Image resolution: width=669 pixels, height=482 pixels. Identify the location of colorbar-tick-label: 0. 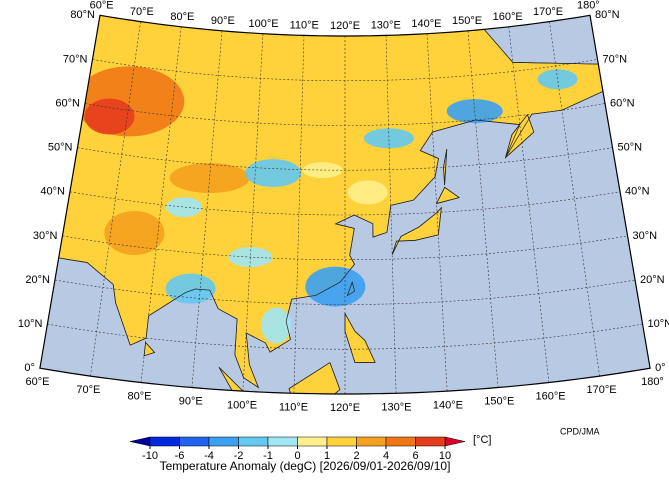
(297, 456).